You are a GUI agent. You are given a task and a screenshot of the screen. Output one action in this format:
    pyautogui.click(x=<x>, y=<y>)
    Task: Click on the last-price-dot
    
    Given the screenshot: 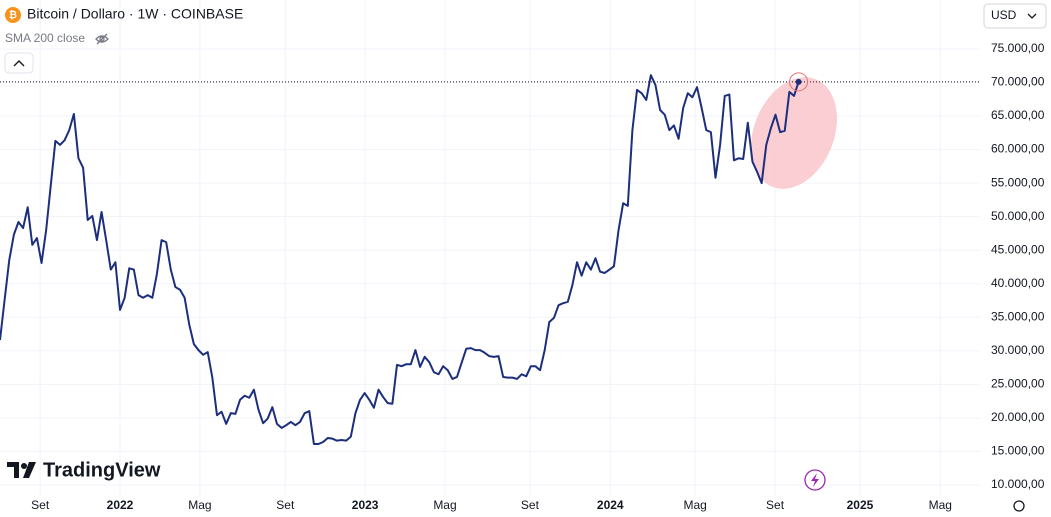 What is the action you would take?
    pyautogui.click(x=798, y=81)
    